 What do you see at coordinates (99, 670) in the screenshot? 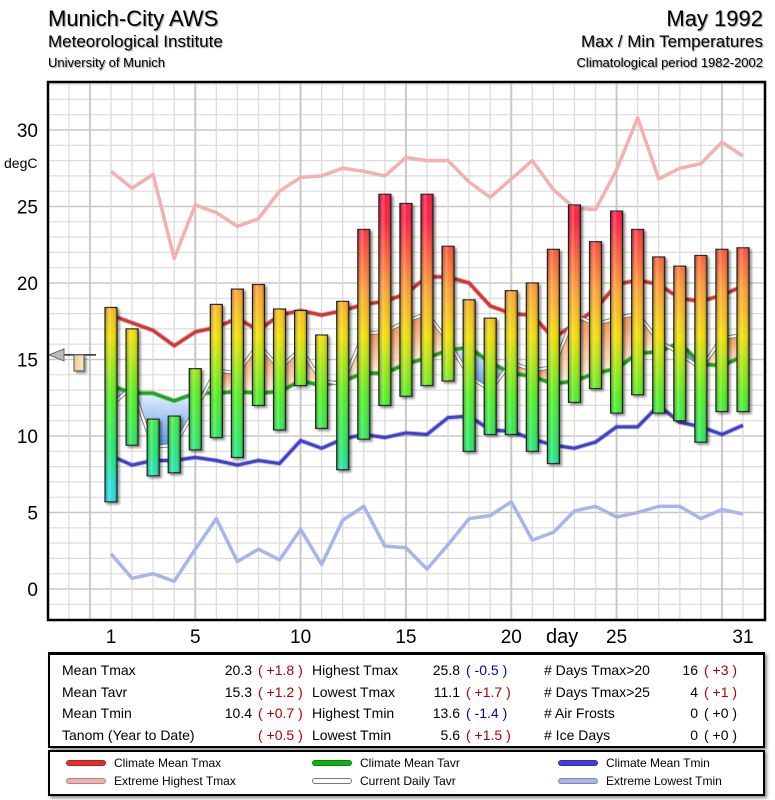
I see `stat-label: Mean Tmax` at bounding box center [99, 670].